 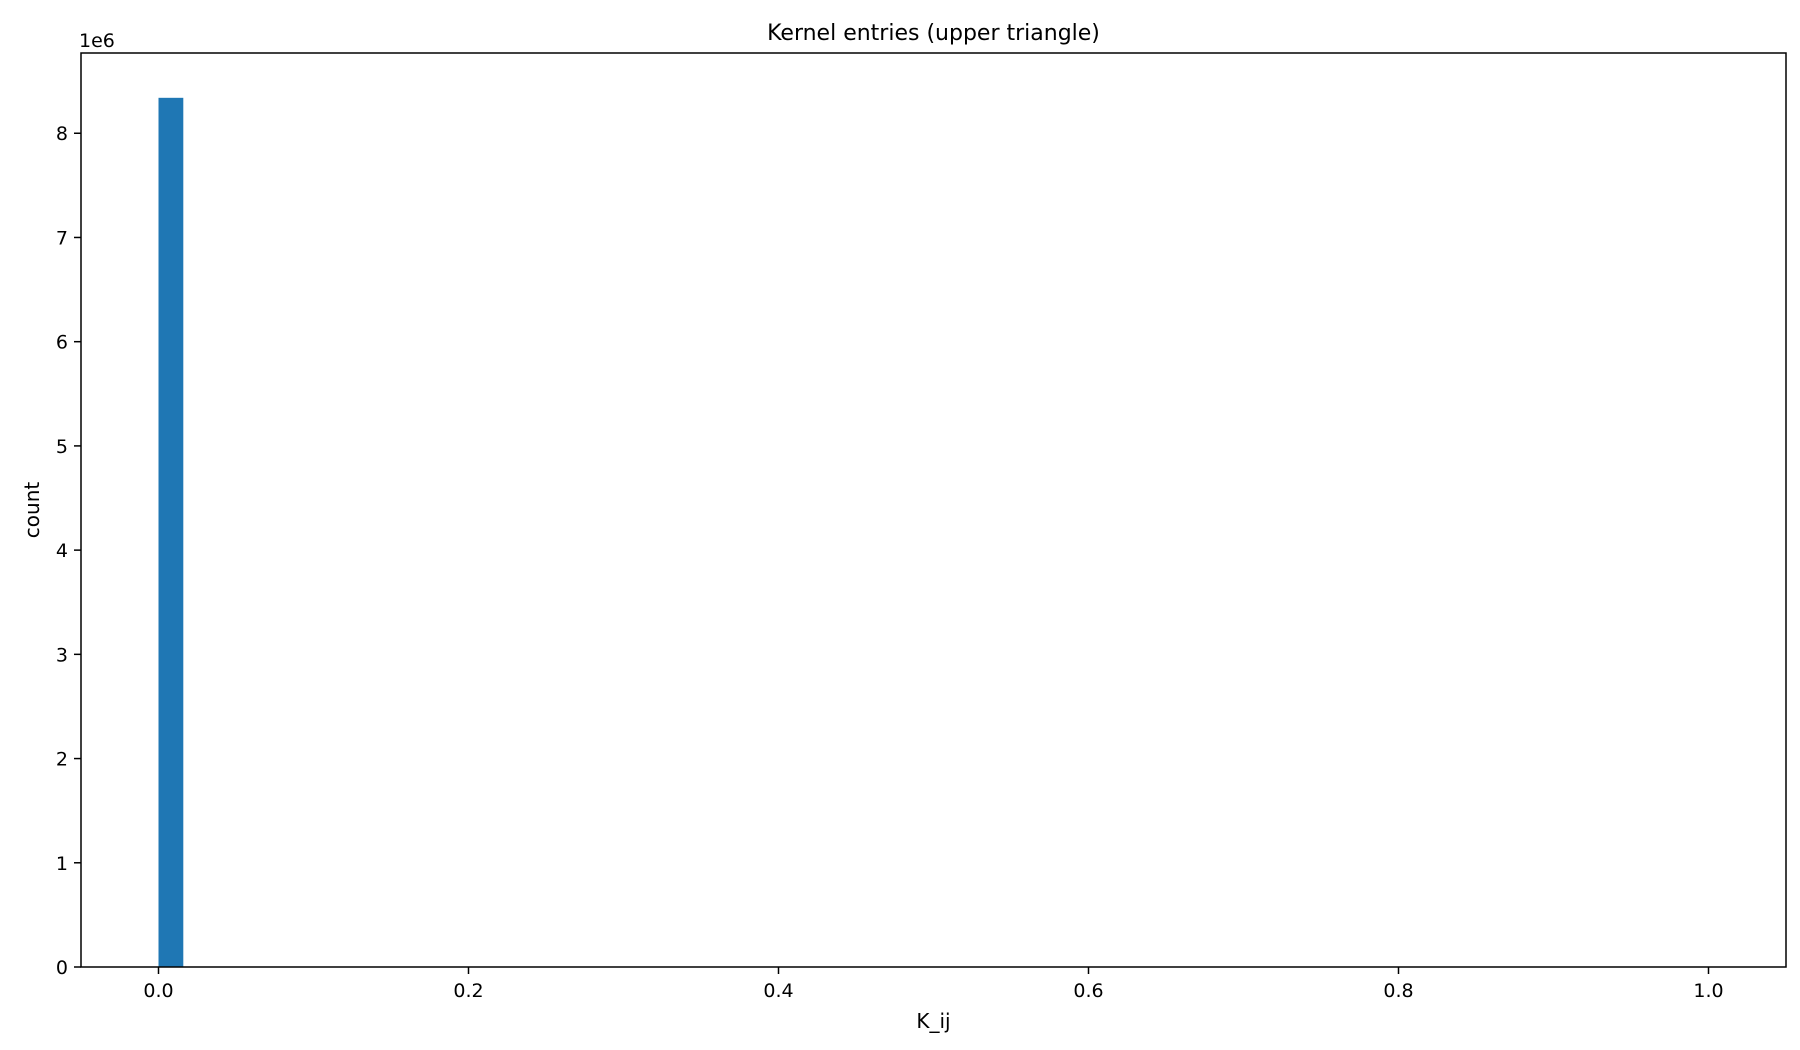 I want to click on y-tick-label: 7, so click(x=62, y=238).